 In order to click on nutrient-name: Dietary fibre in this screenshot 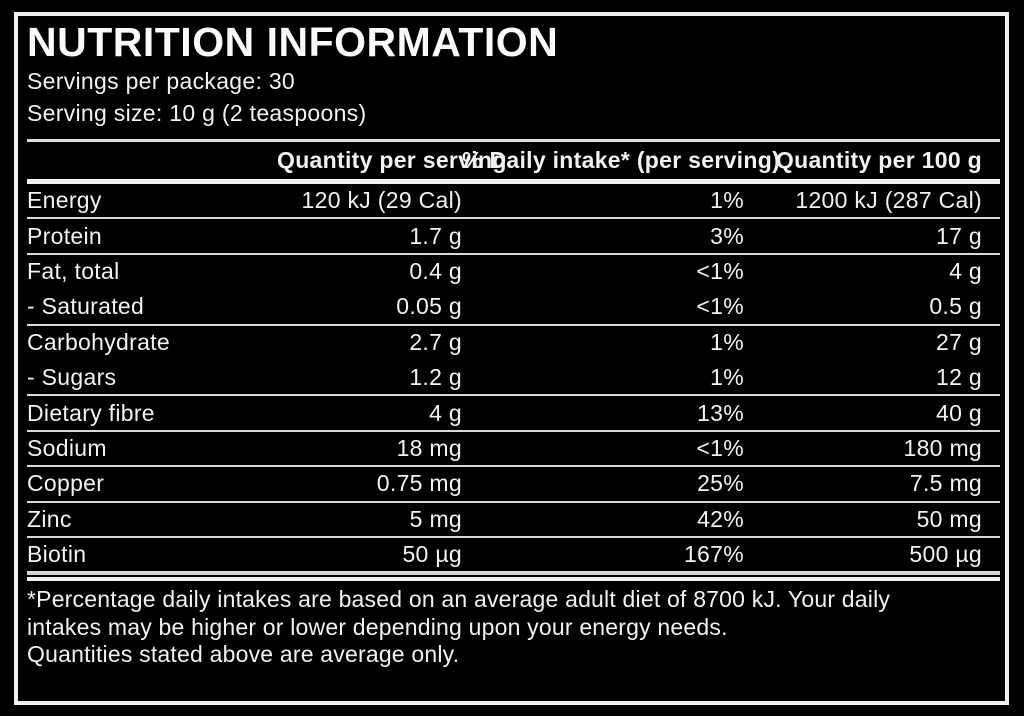, I will do `click(91, 412)`.